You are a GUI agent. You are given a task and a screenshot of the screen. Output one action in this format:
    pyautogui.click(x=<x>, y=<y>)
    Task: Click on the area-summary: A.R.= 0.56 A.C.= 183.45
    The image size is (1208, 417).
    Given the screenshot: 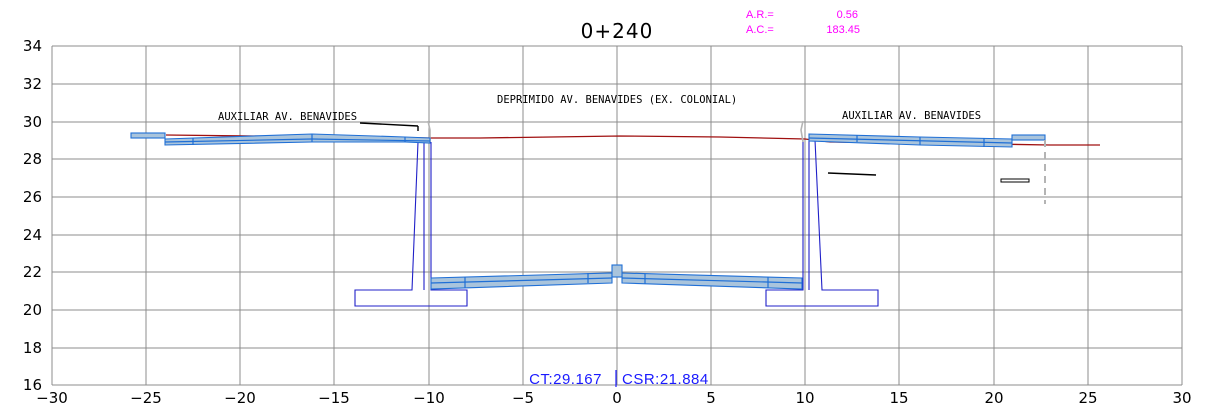 What is the action you would take?
    pyautogui.click(x=803, y=22)
    